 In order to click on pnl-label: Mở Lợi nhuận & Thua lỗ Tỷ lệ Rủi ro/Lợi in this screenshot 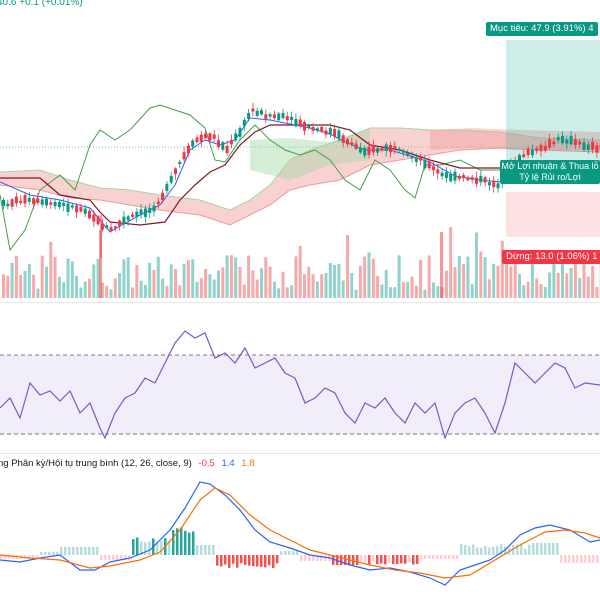, I will do `click(550, 172)`.